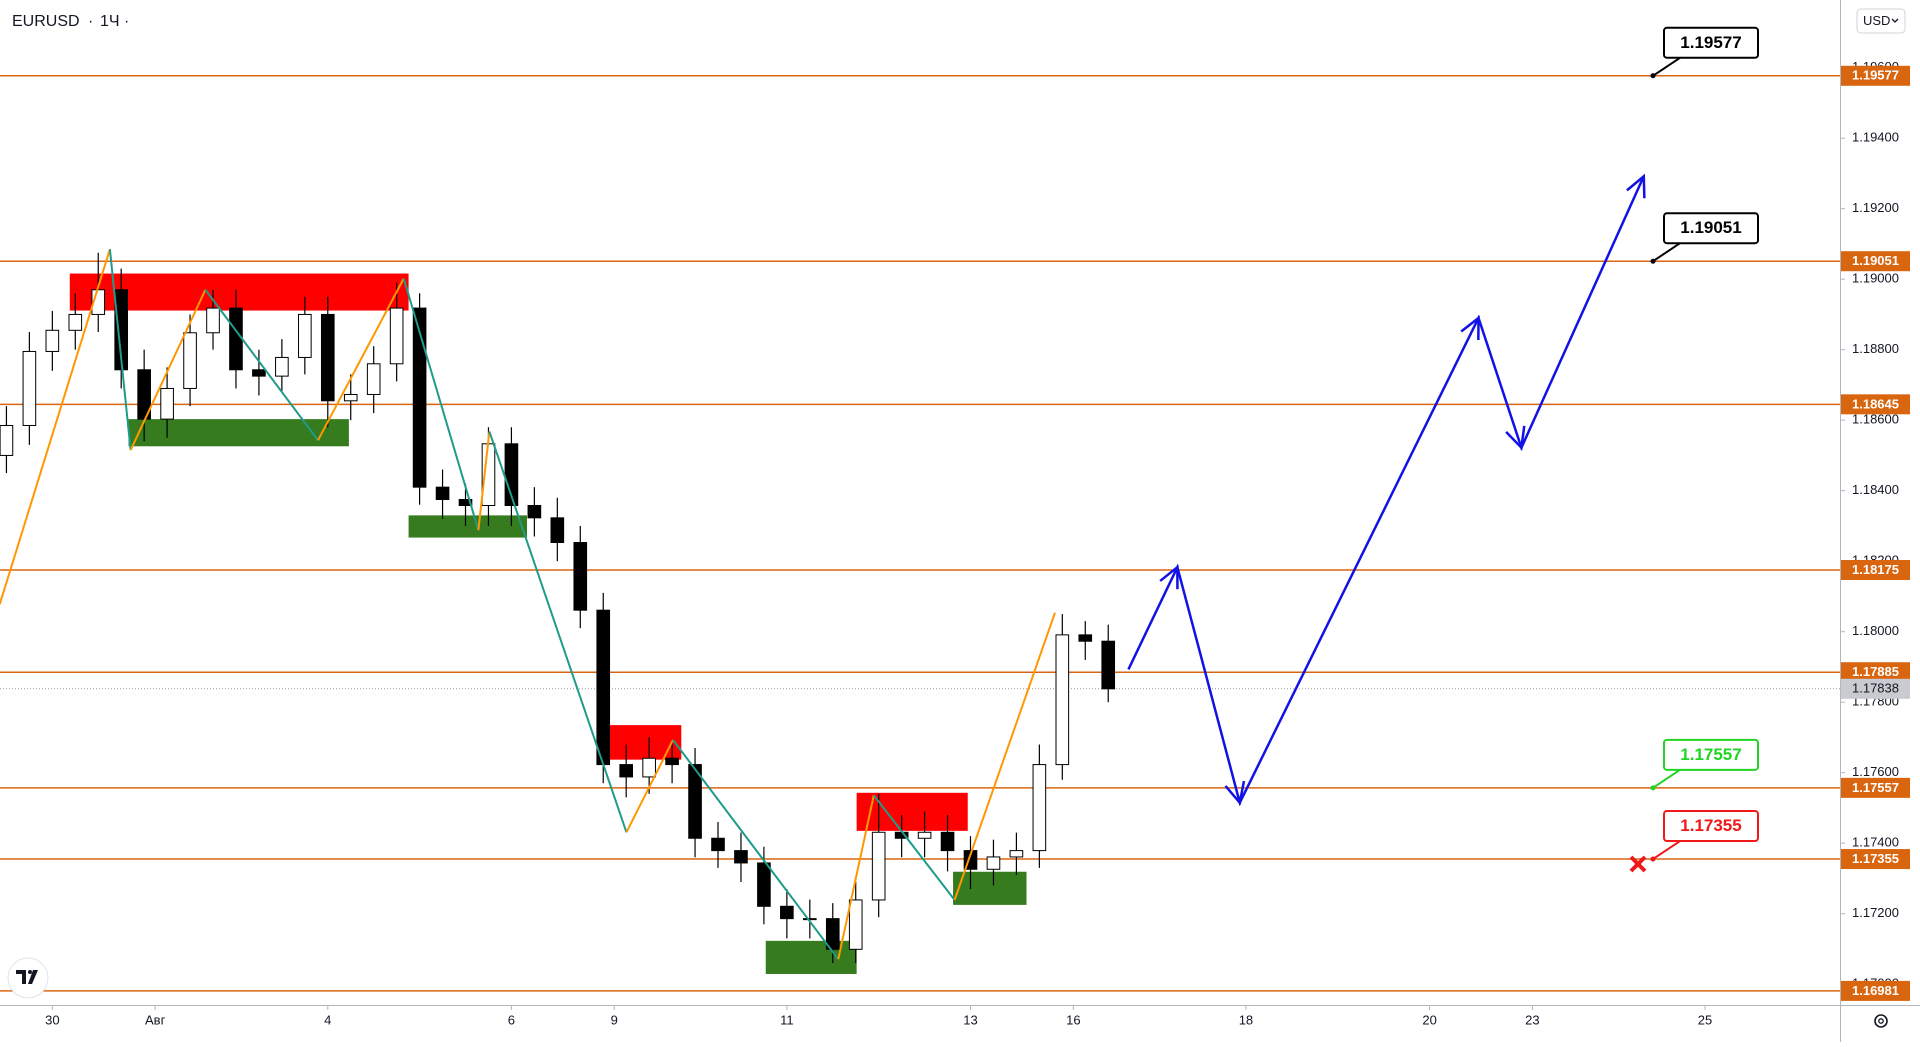 This screenshot has width=1920, height=1047. What do you see at coordinates (1246, 1019) in the screenshot?
I see `x-tick-label: 18` at bounding box center [1246, 1019].